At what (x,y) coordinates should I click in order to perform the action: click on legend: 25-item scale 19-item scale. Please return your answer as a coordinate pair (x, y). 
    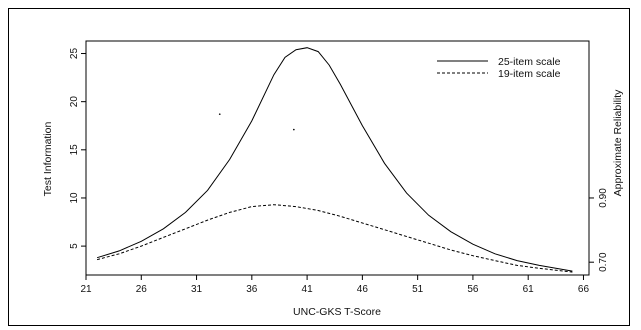
    Looking at the image, I should click on (499, 68).